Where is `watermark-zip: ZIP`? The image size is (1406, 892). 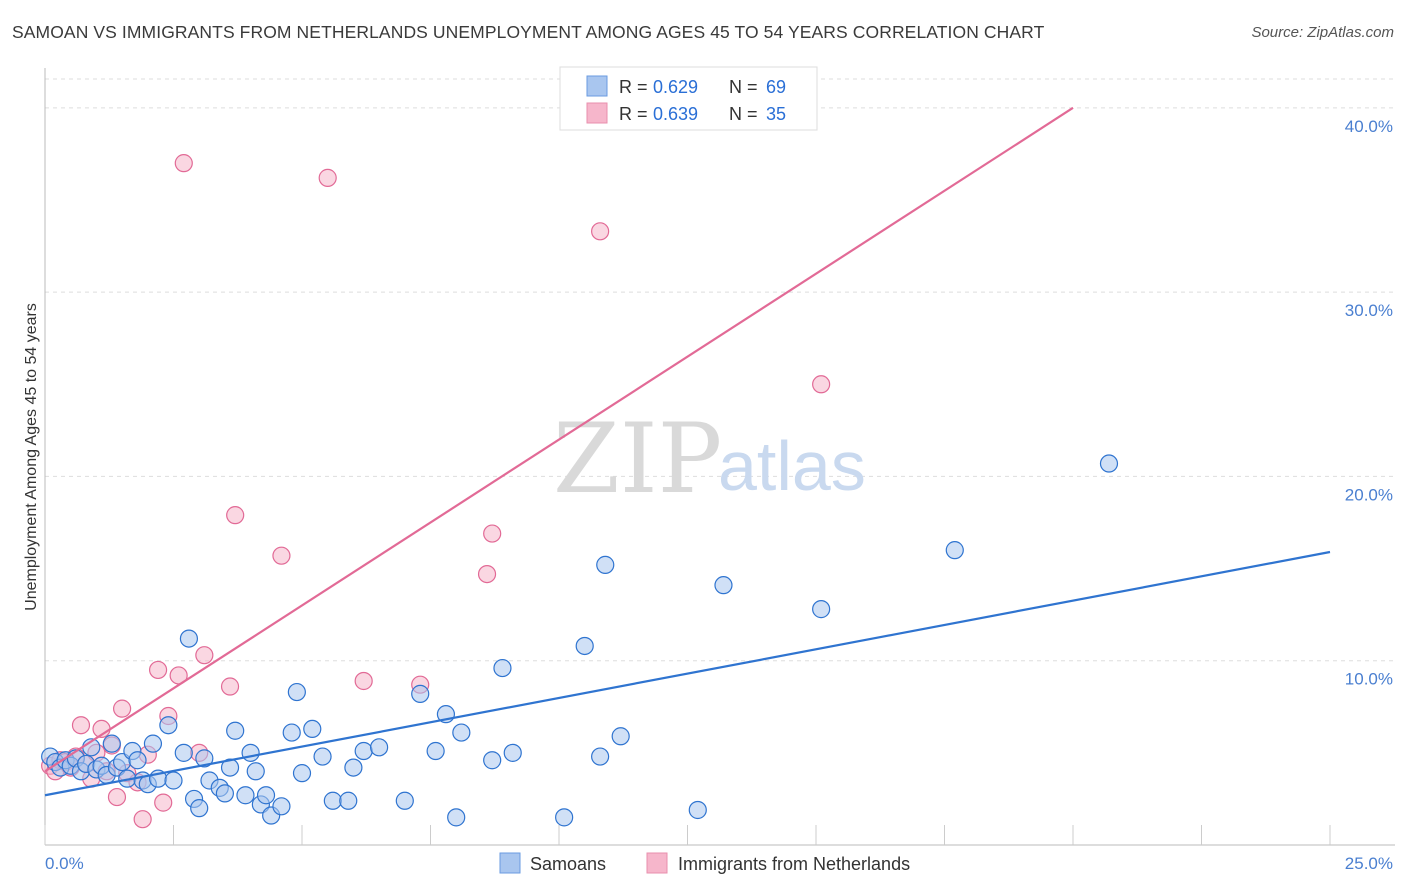 watermark-zip: ZIP is located at coordinates (637, 459).